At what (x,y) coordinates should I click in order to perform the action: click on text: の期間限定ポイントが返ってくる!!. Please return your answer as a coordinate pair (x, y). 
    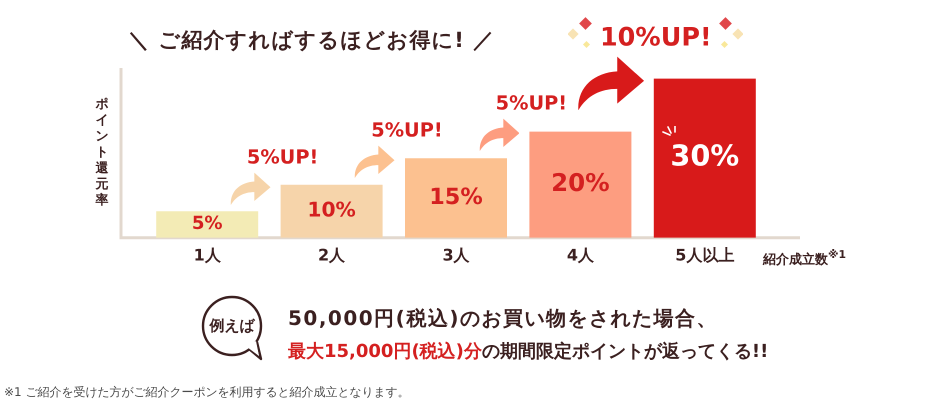
    Looking at the image, I should click on (625, 351).